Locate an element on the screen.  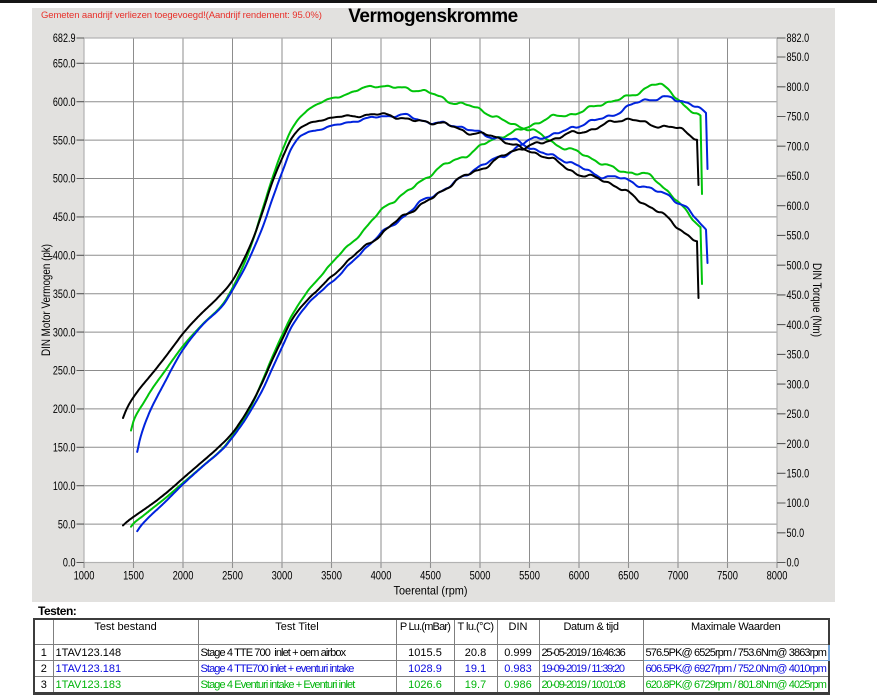
svg-text: 7000 is located at coordinates (678, 576).